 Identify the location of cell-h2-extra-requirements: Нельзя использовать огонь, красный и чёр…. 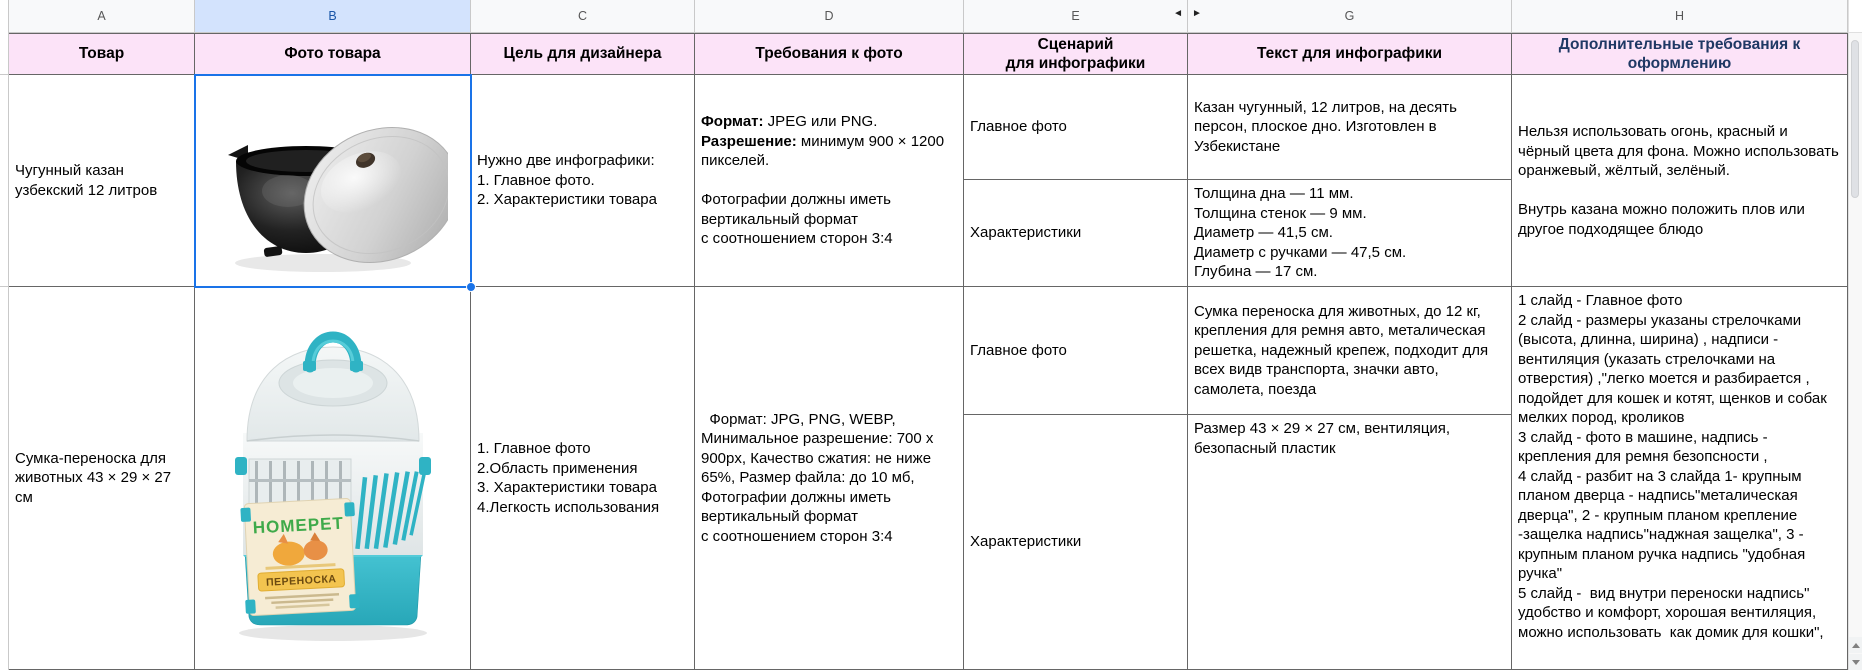
(1680, 181).